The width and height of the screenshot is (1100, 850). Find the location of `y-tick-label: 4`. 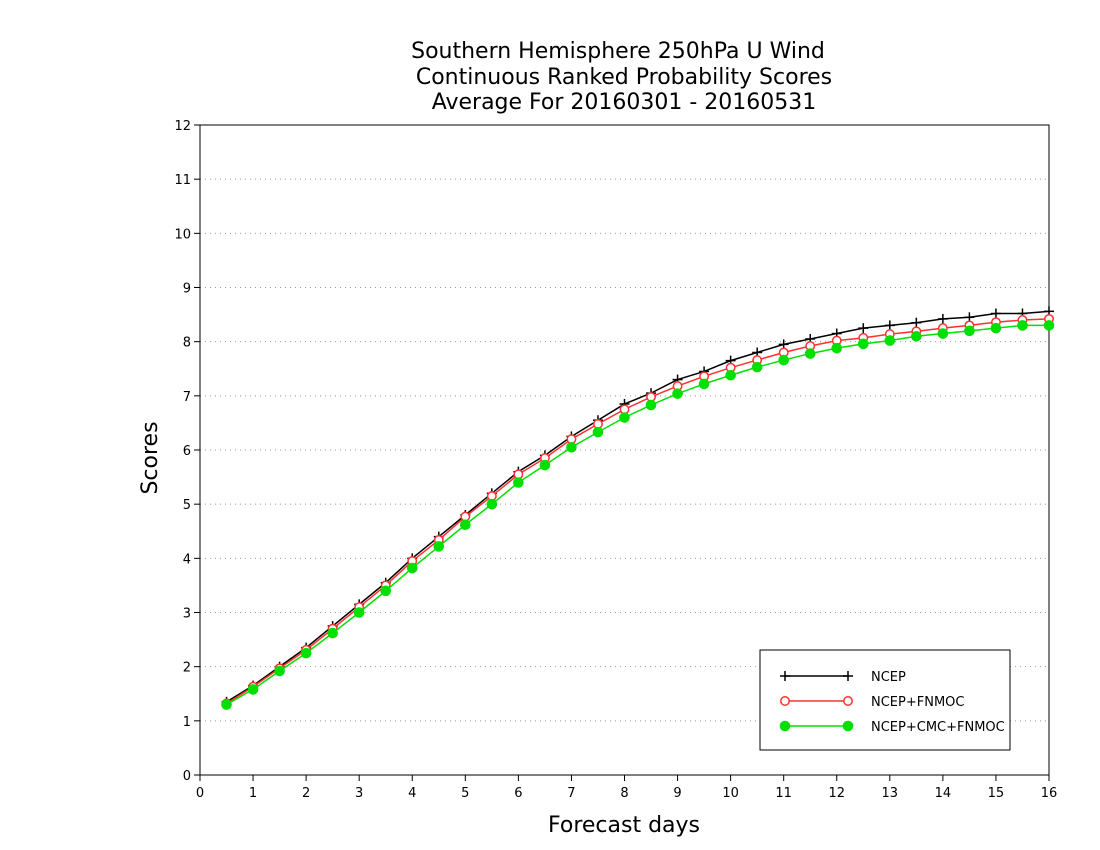

y-tick-label: 4 is located at coordinates (187, 559).